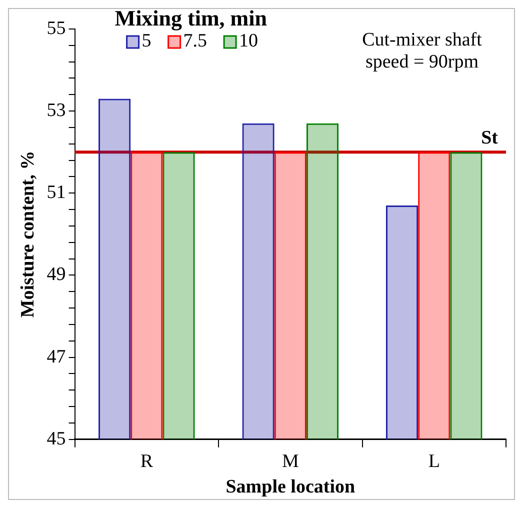 The width and height of the screenshot is (523, 508). What do you see at coordinates (147, 41) in the screenshot?
I see `legend-label: 5` at bounding box center [147, 41].